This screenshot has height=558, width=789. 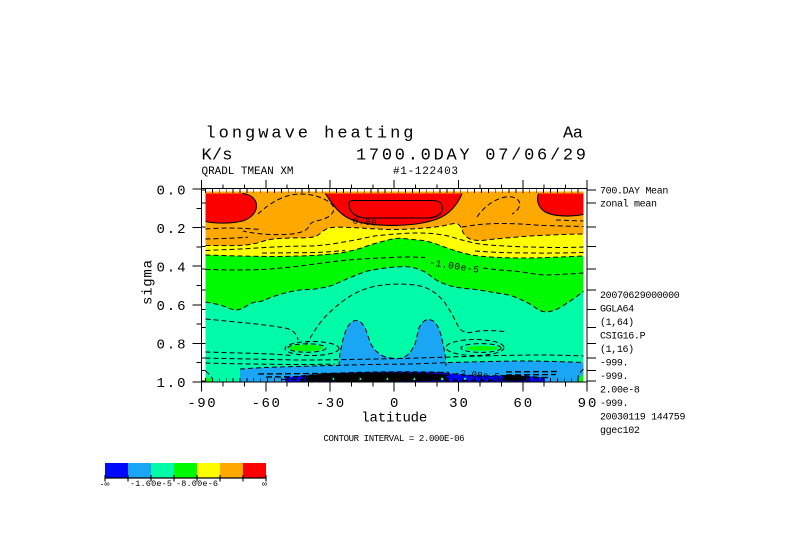 I want to click on svg-text: 0.00, so click(x=364, y=223).